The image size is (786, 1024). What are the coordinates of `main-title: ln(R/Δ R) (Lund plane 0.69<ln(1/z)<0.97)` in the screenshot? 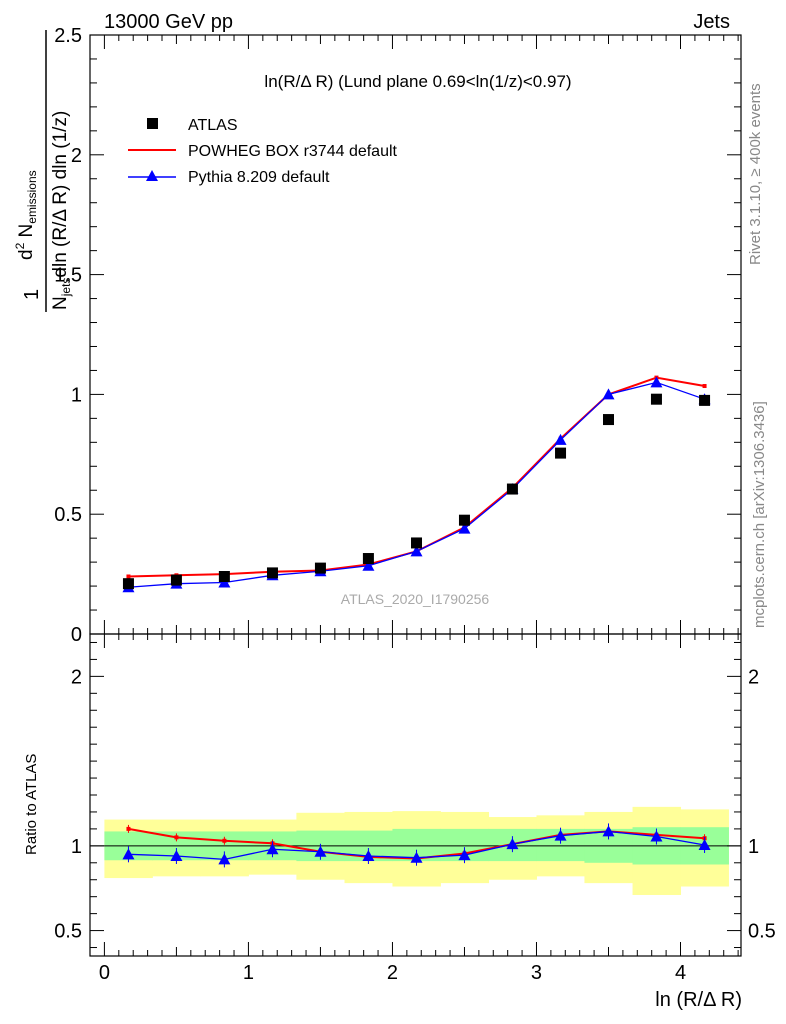 It's located at (417, 81).